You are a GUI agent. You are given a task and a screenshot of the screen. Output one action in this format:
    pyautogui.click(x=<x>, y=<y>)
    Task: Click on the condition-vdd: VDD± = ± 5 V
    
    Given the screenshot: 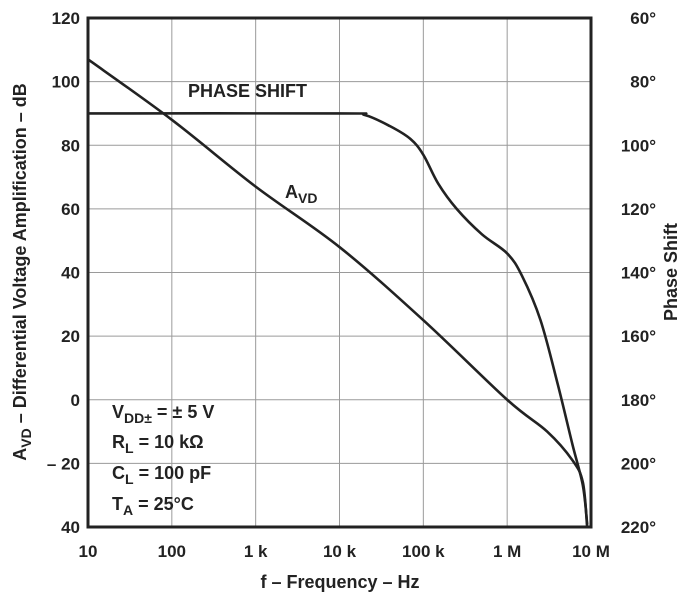 What is the action you would take?
    pyautogui.click(x=163, y=414)
    